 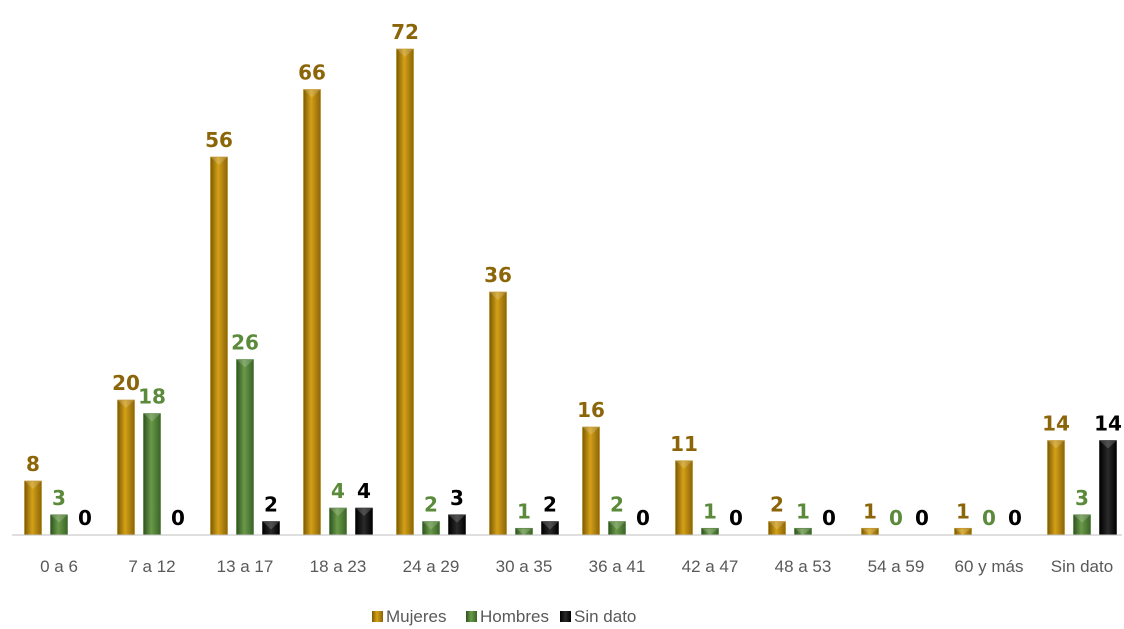 I want to click on category-label: 24 a 29, so click(x=431, y=566).